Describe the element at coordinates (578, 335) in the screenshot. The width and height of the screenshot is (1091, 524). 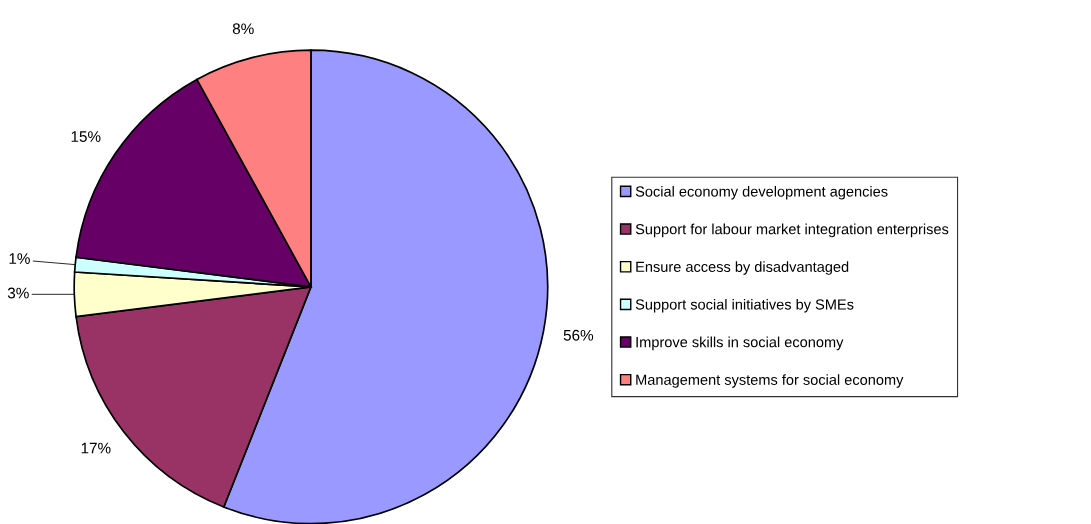
I see `data-label: 56%` at that location.